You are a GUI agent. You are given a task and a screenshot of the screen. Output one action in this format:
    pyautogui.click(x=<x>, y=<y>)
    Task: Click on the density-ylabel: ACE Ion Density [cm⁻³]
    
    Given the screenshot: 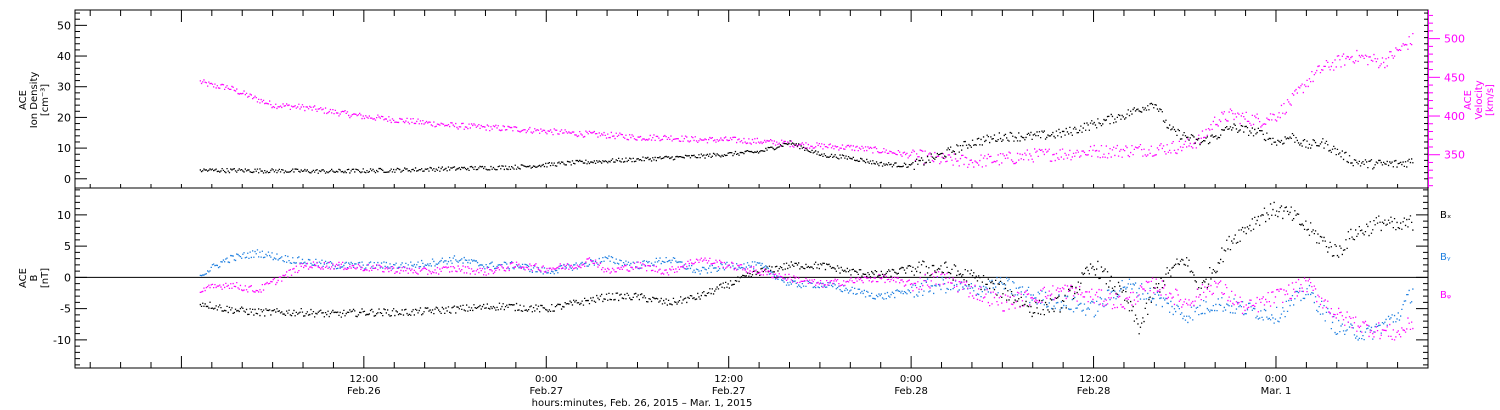 What is the action you would take?
    pyautogui.click(x=34, y=100)
    